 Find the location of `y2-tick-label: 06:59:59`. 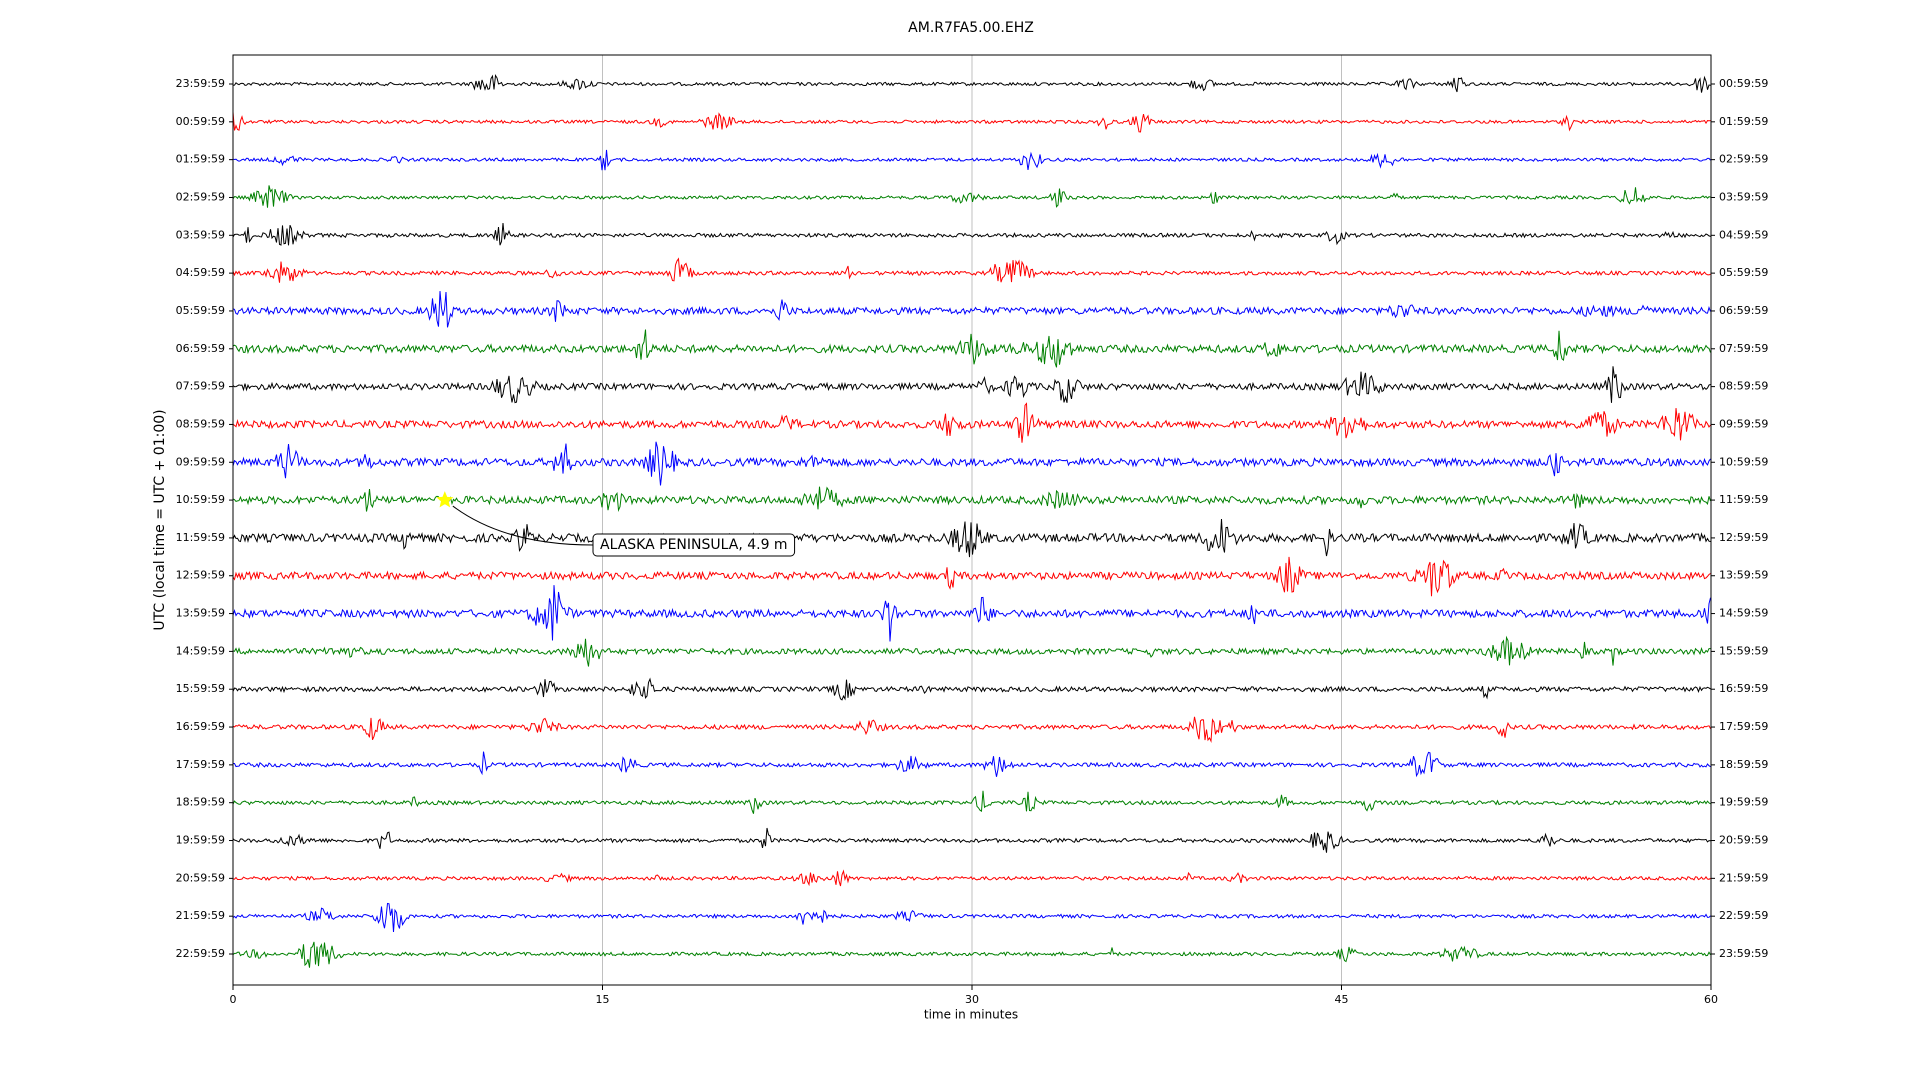

y2-tick-label: 06:59:59 is located at coordinates (1743, 310).